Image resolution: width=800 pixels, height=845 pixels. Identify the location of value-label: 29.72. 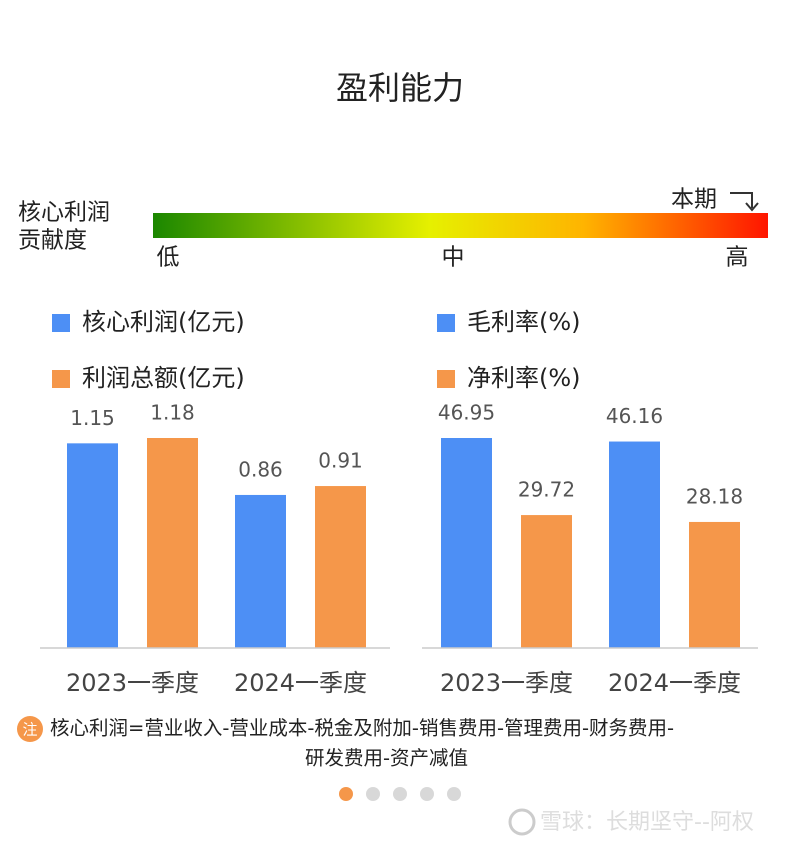
(546, 490).